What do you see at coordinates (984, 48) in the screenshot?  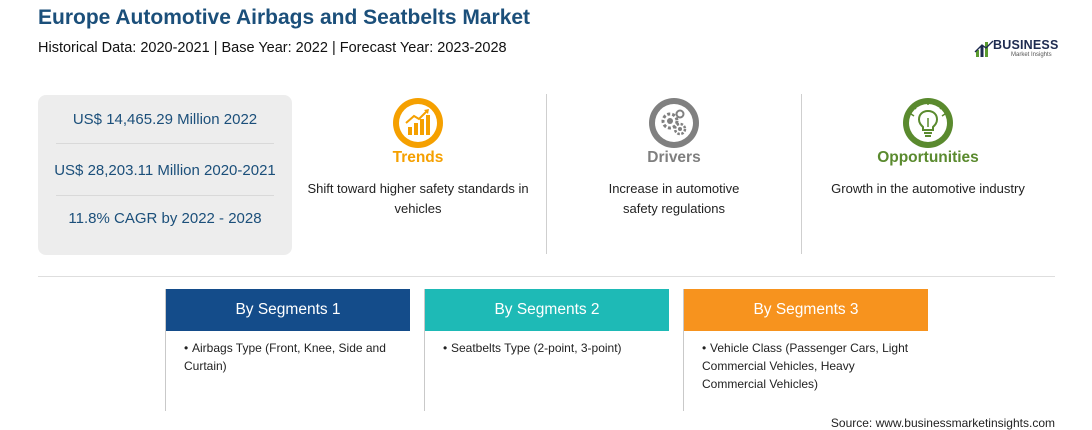 I see `logo-mark-icon` at bounding box center [984, 48].